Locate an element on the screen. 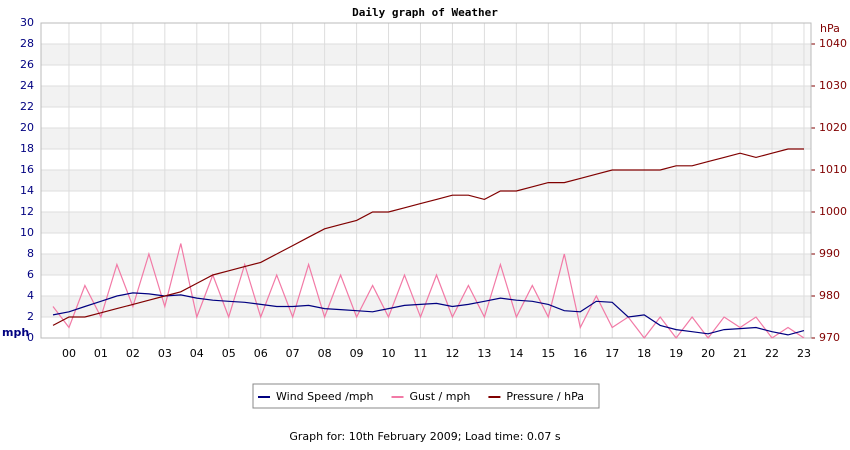 Image resolution: width=850 pixels, height=450 pixels. y-axis-label: mph is located at coordinates (15, 332).